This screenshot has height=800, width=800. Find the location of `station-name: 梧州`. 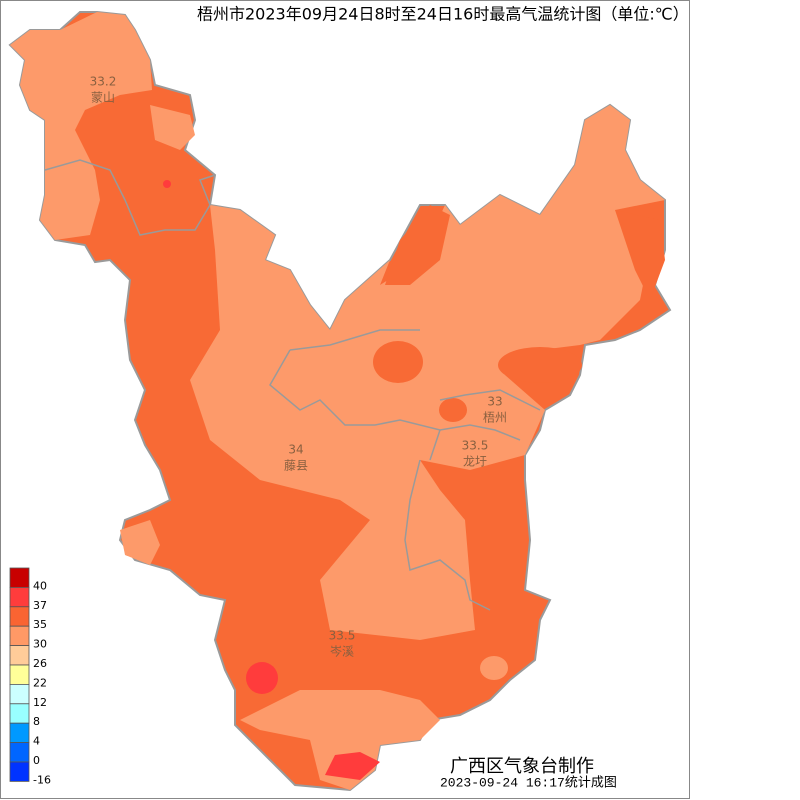

station-name: 梧州 is located at coordinates (495, 417).